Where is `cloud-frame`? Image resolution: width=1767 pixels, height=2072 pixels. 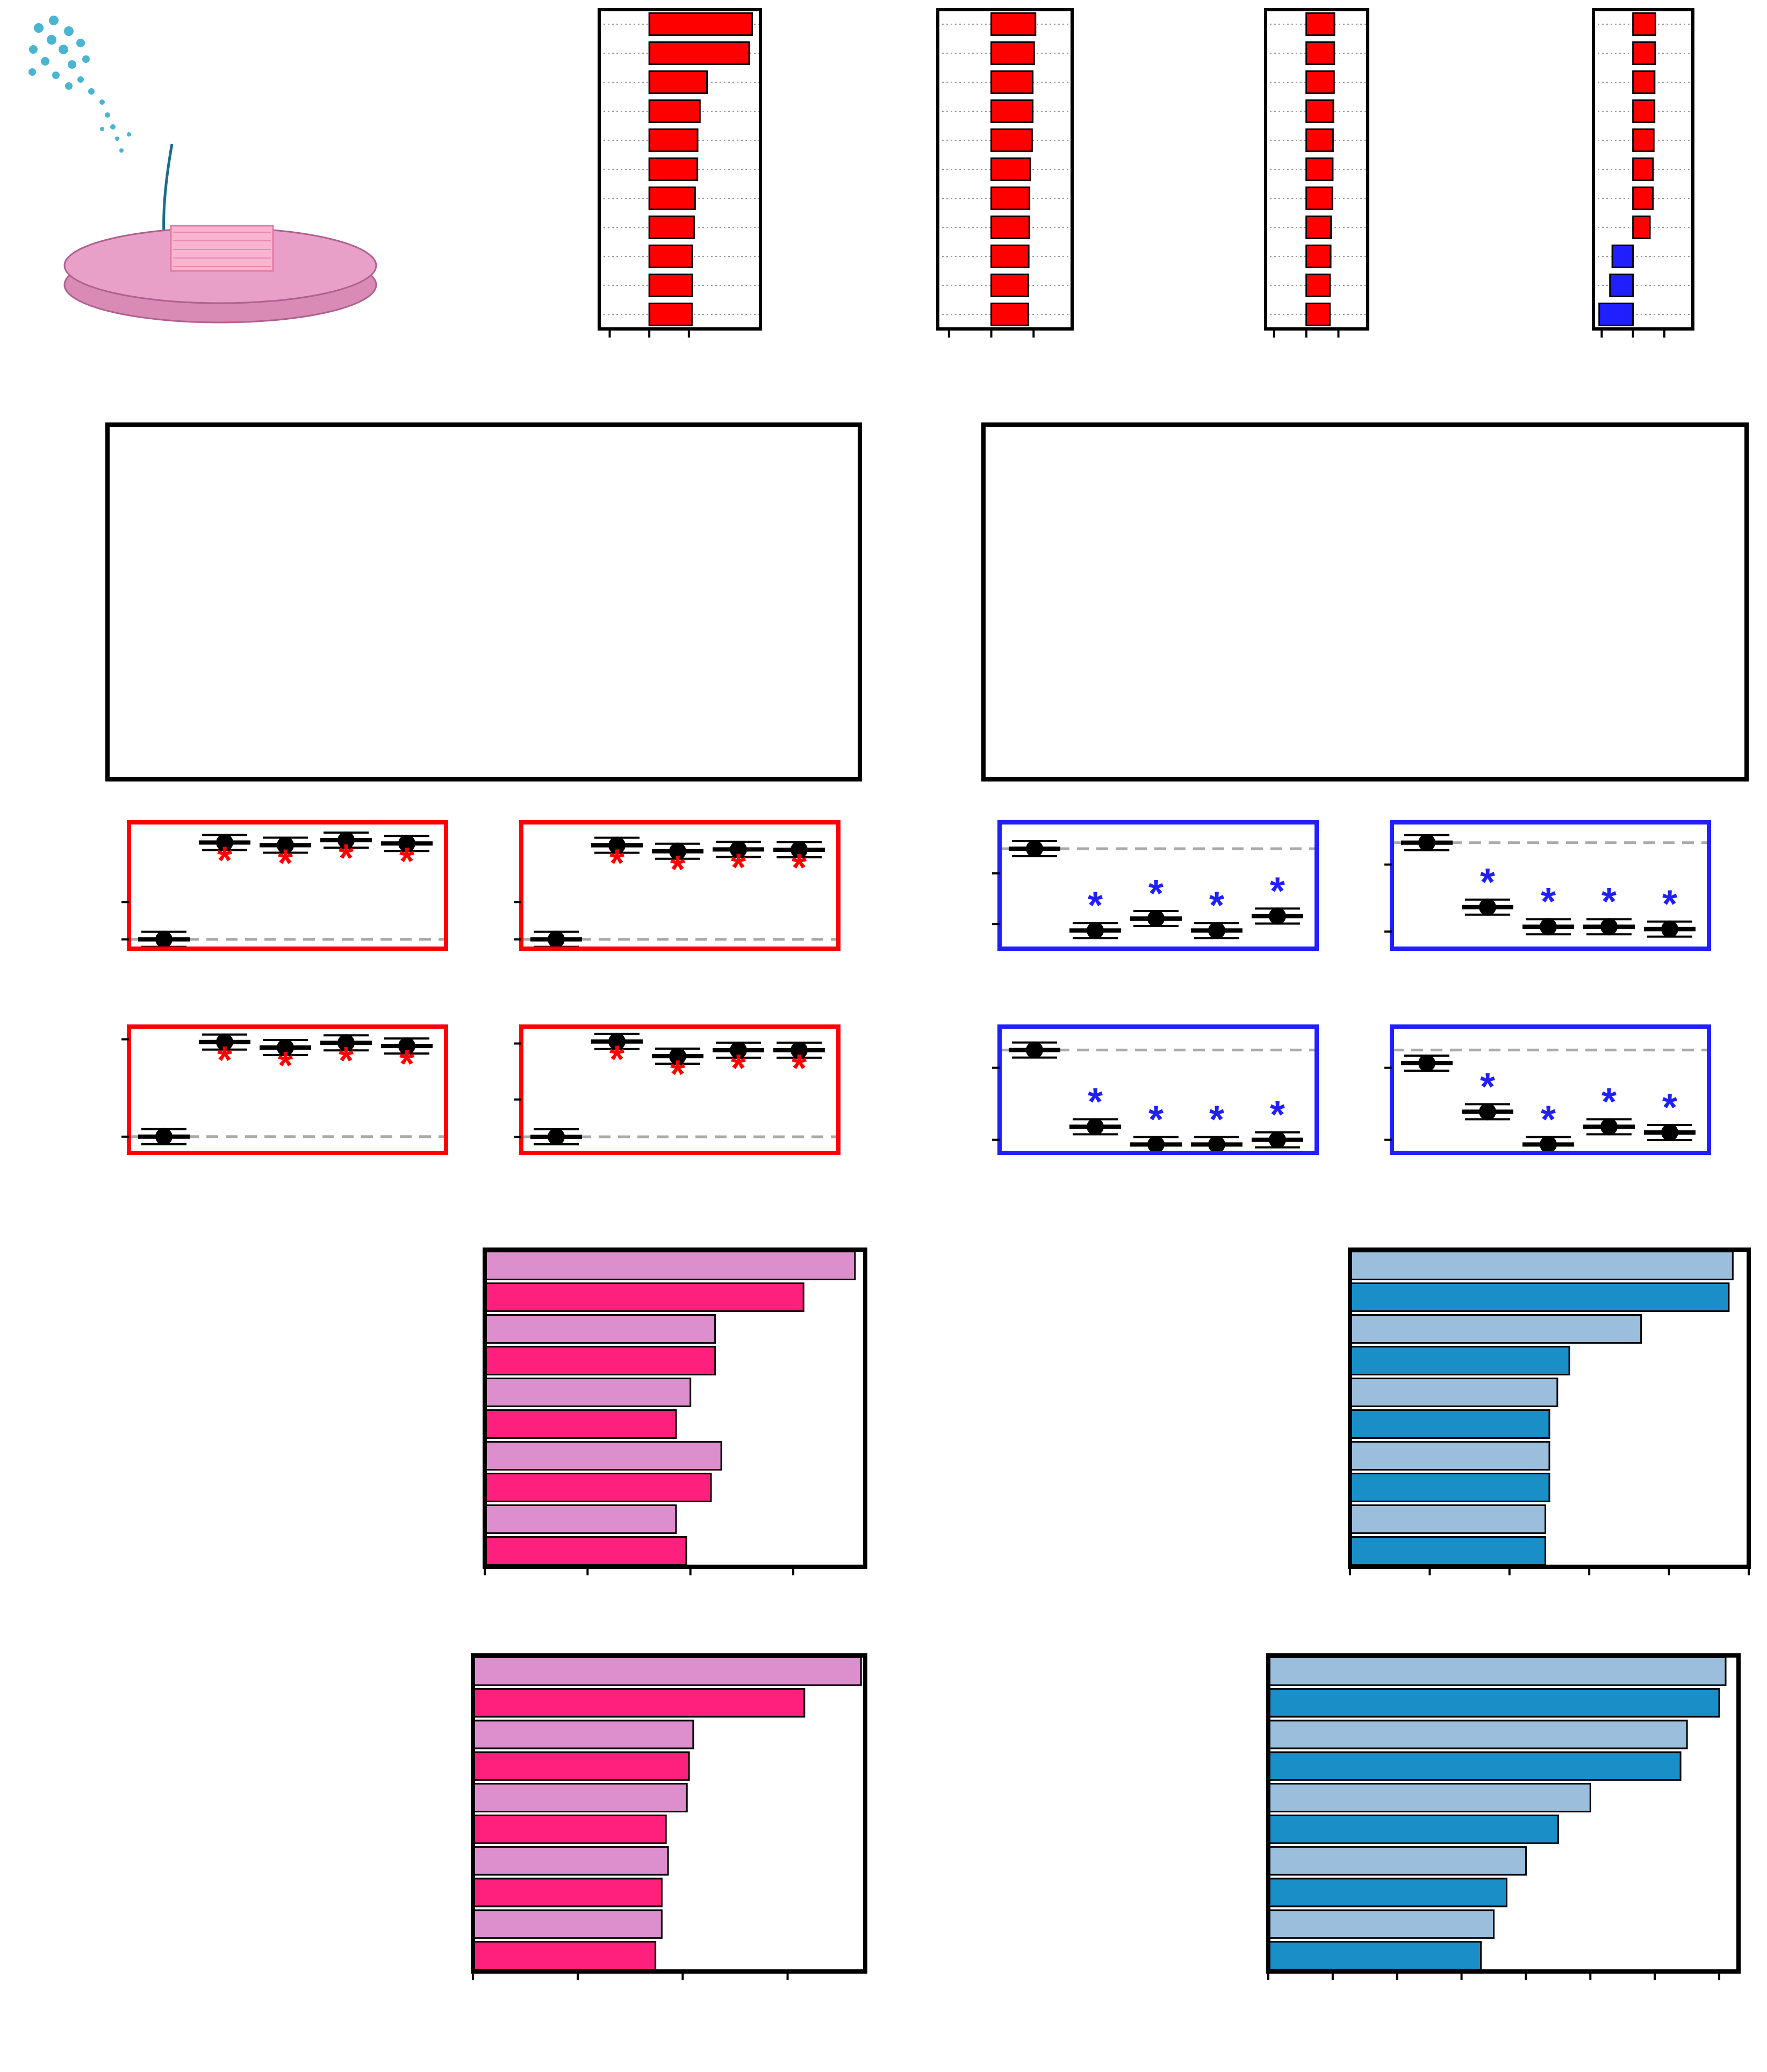
cloud-frame is located at coordinates (1365, 602).